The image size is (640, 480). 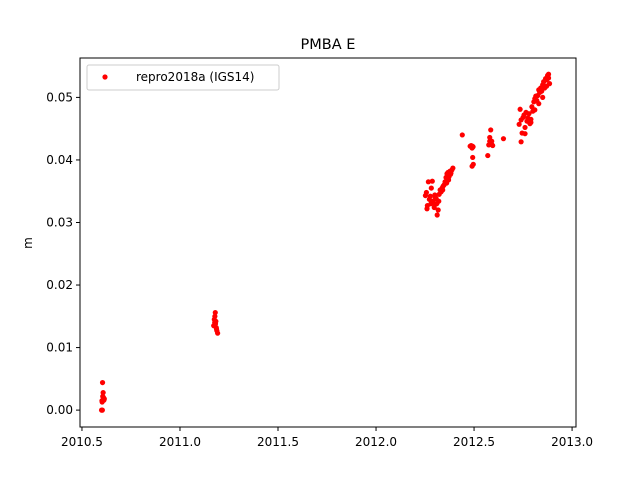 I want to click on y-tick-label: 0.00, so click(x=59, y=410).